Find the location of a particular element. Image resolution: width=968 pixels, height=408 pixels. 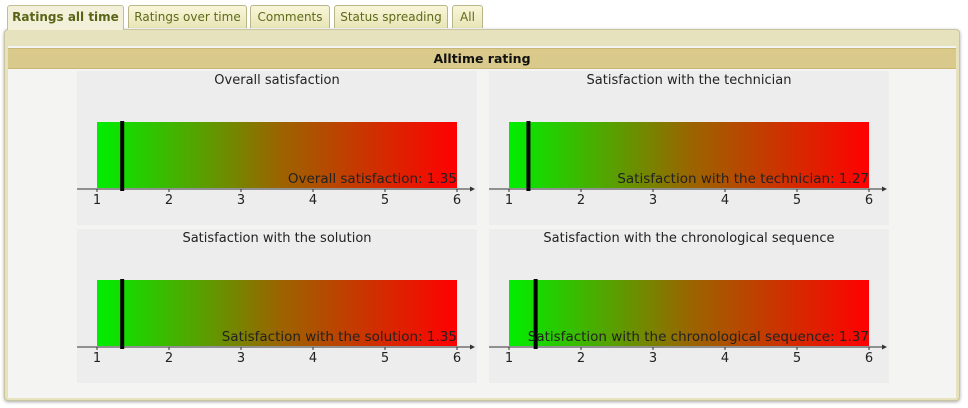

chart-title: Satisfaction with the technician is located at coordinates (689, 80).